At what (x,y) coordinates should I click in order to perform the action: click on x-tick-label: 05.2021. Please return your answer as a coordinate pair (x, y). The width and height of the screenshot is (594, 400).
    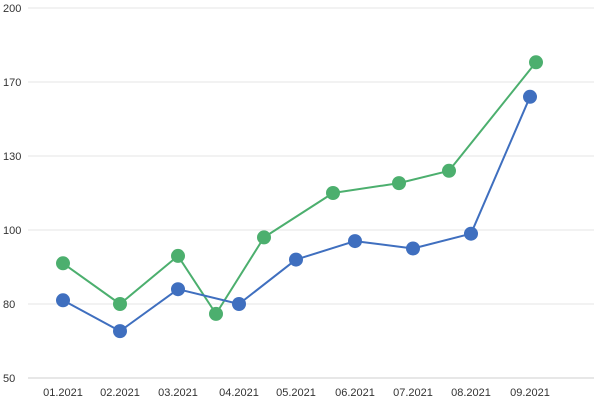
    Looking at the image, I should click on (296, 393).